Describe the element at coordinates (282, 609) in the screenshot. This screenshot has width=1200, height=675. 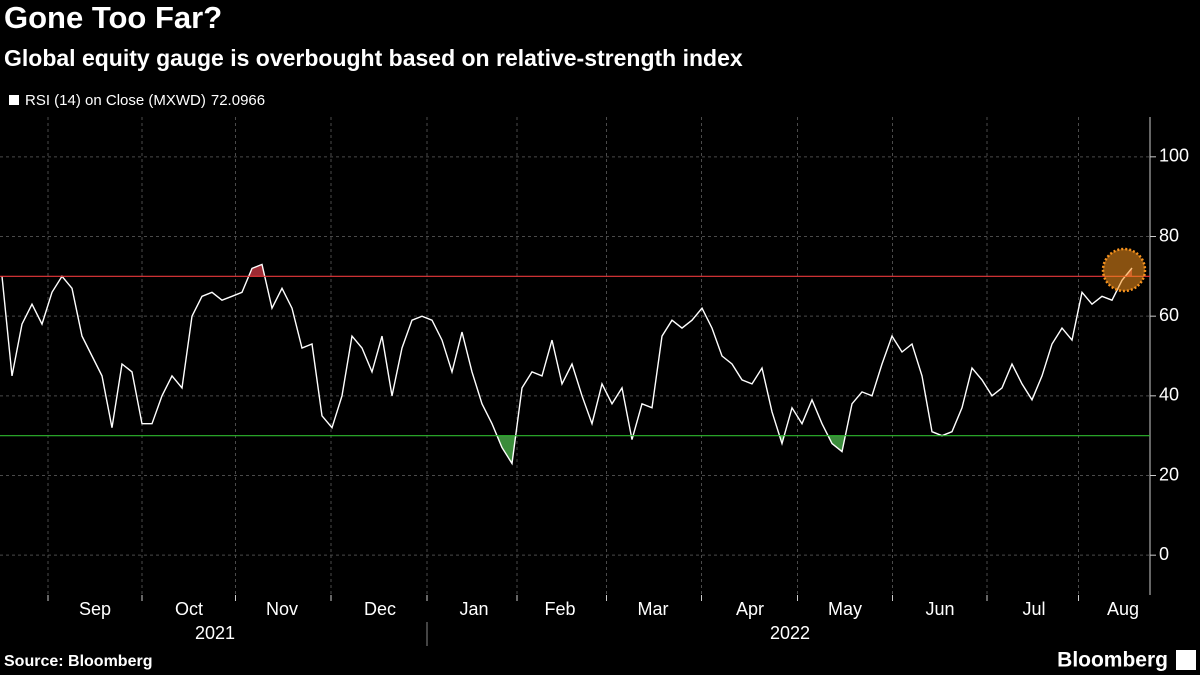
I see `x-tick-label: Nov` at that location.